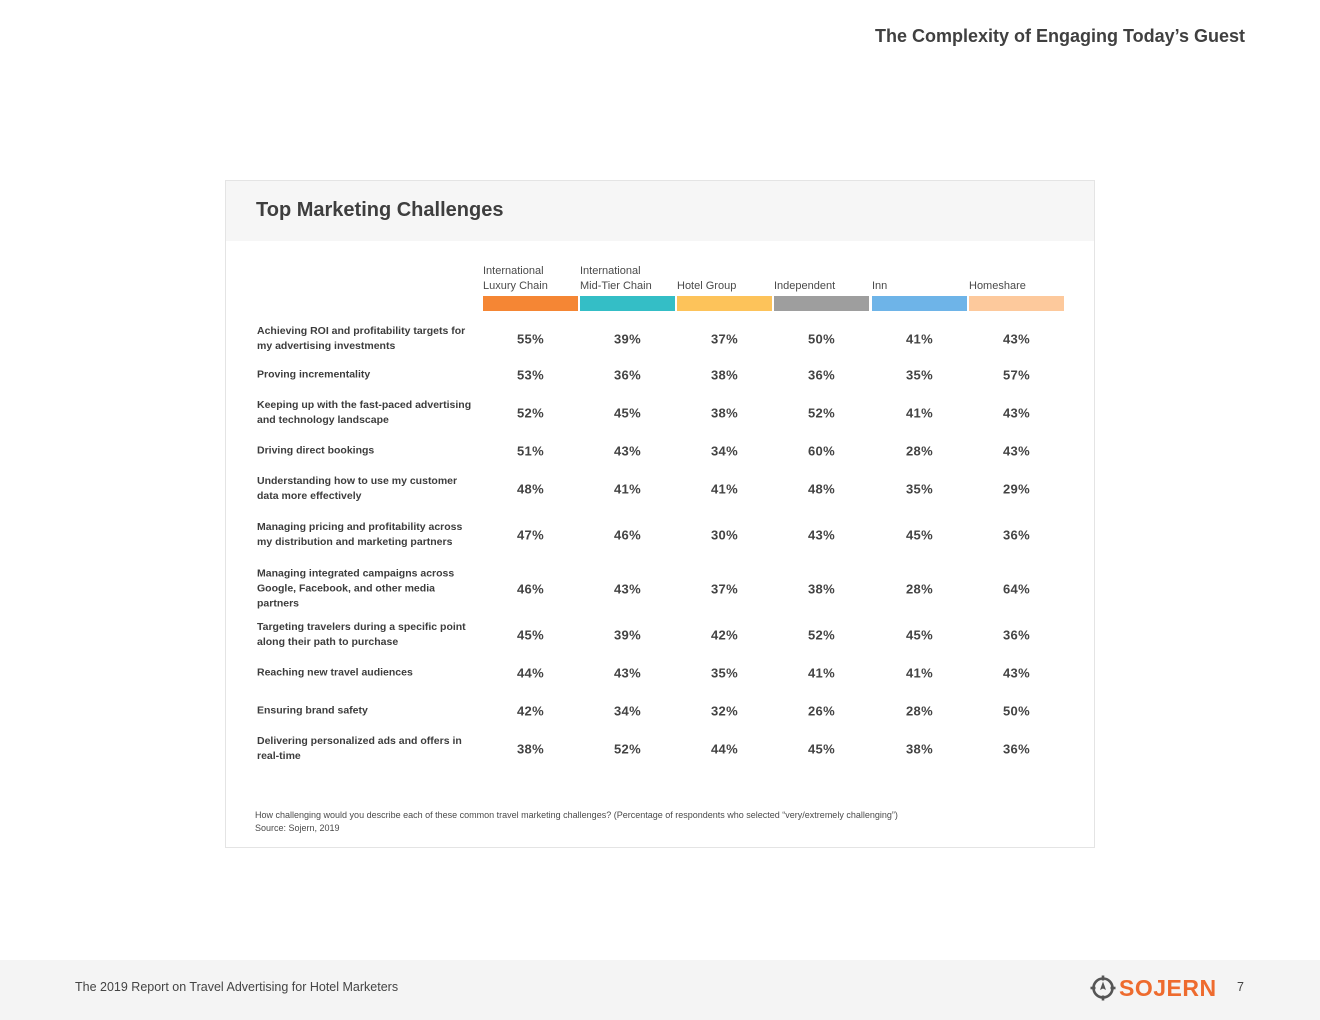  What do you see at coordinates (530, 535) in the screenshot?
I see `table-cell: 47%` at bounding box center [530, 535].